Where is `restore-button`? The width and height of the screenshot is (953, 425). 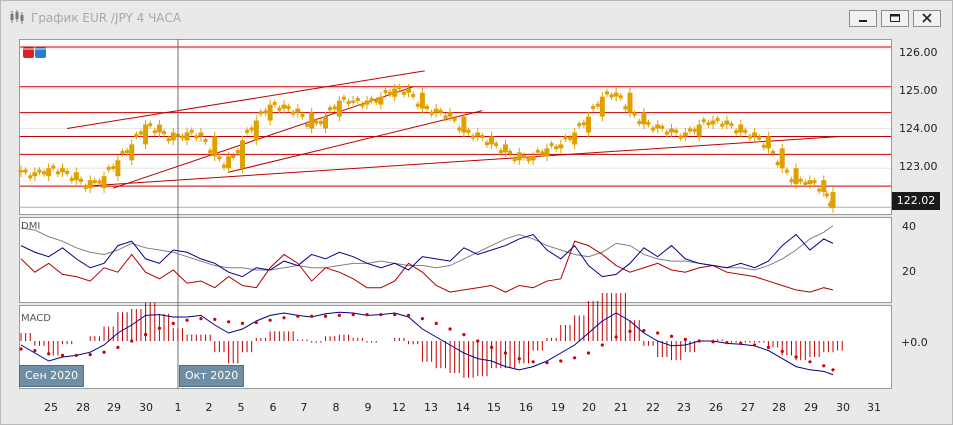
restore-button is located at coordinates (895, 18).